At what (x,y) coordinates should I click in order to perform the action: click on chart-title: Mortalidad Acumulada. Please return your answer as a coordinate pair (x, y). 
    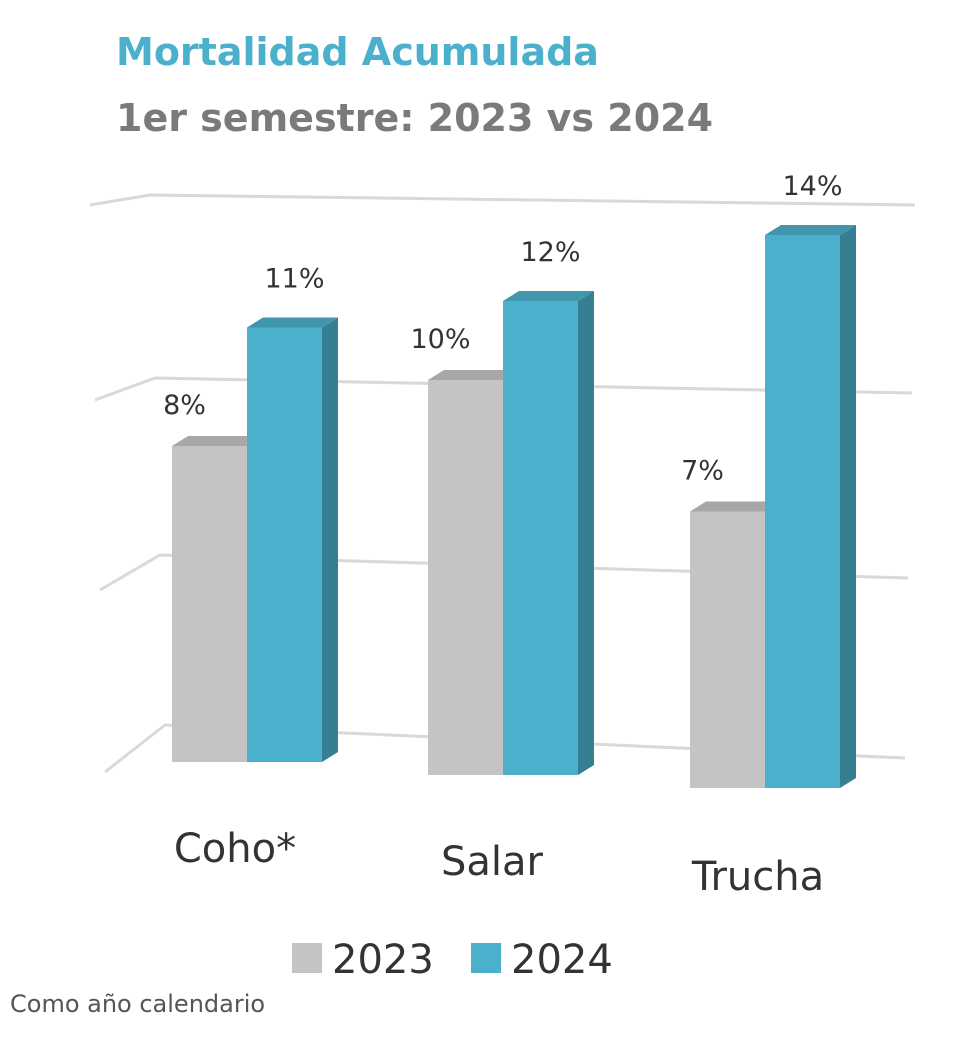
    Looking at the image, I should click on (357, 52).